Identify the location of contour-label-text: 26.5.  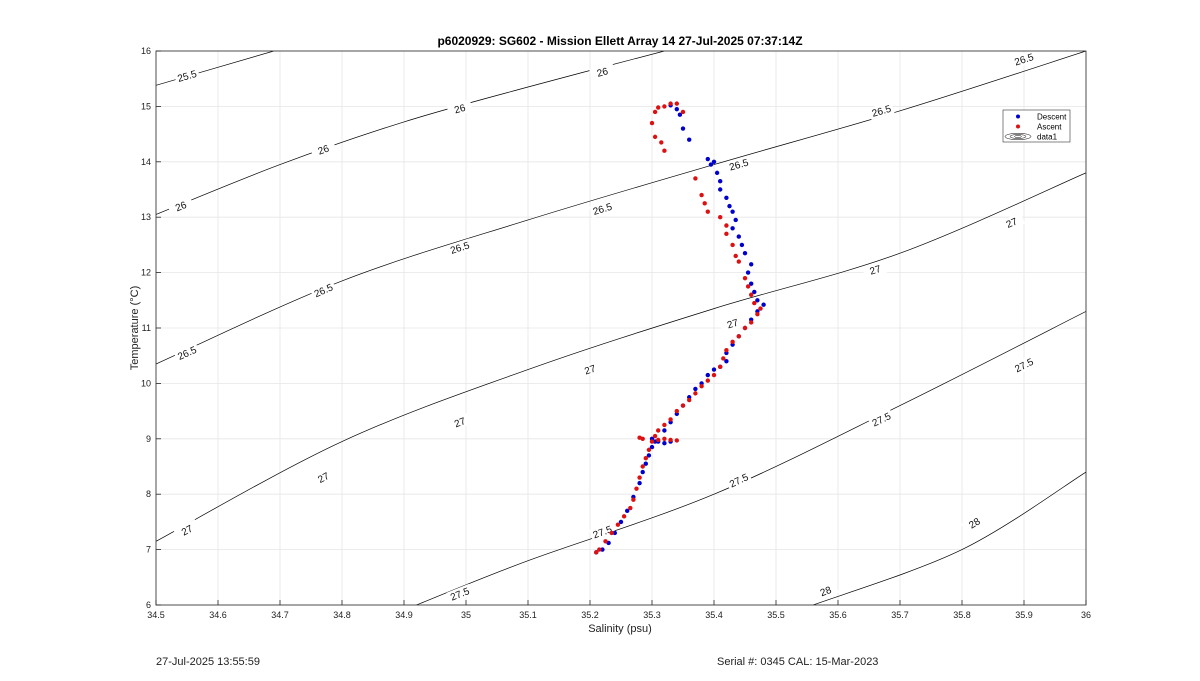
(603, 210).